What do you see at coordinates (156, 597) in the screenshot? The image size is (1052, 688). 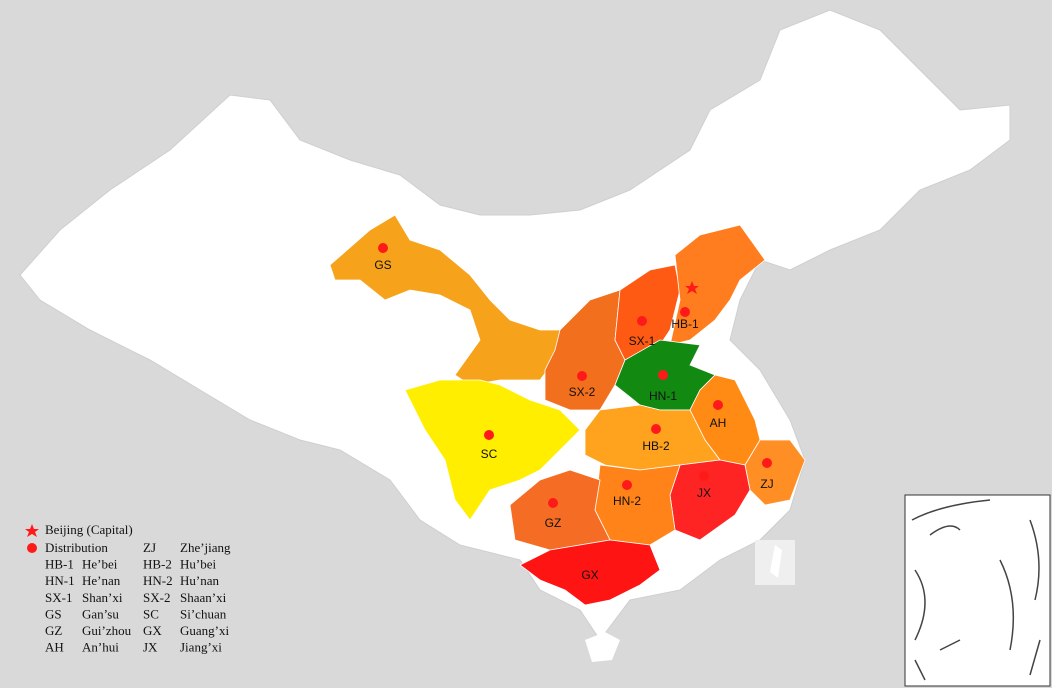 I see `legend-code: SX-2` at bounding box center [156, 597].